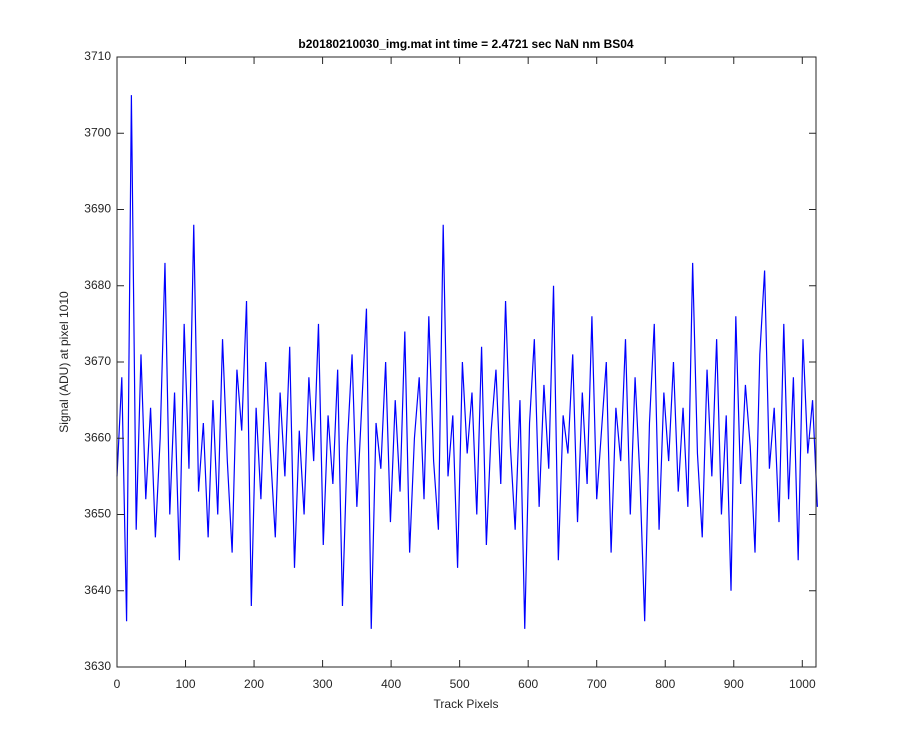 The width and height of the screenshot is (900, 750). I want to click on x-tick-label: 1000, so click(802, 684).